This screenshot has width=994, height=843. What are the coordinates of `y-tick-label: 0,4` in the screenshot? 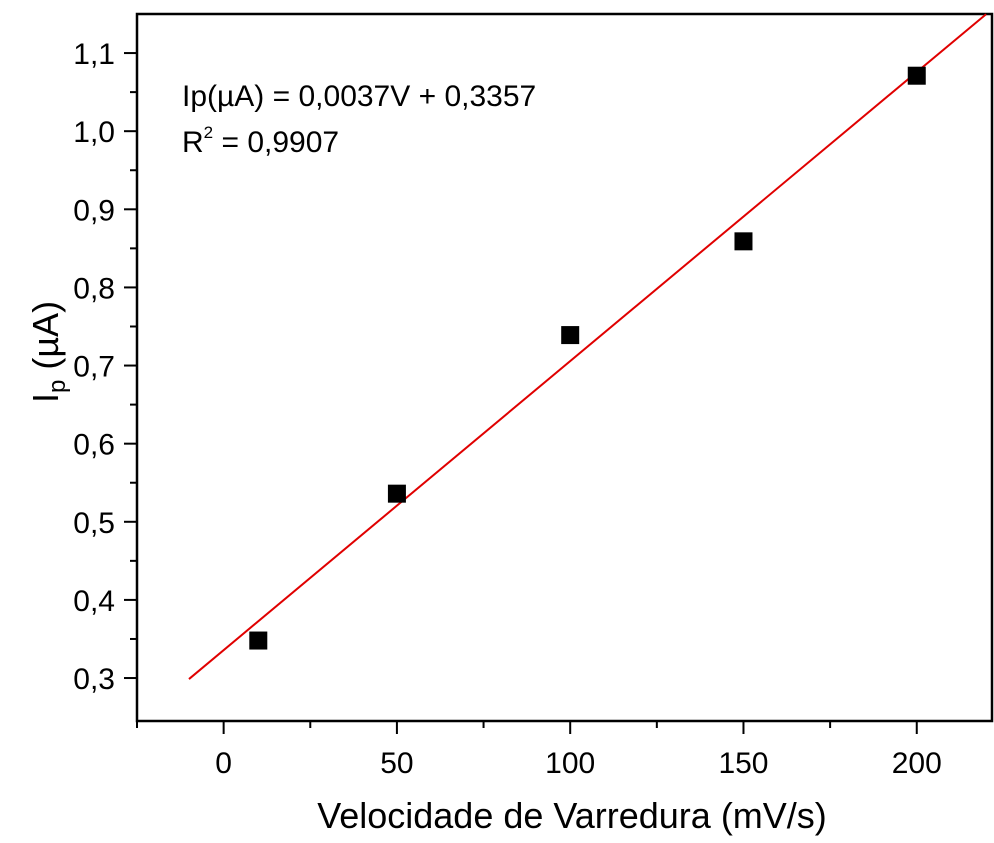 It's located at (94, 601).